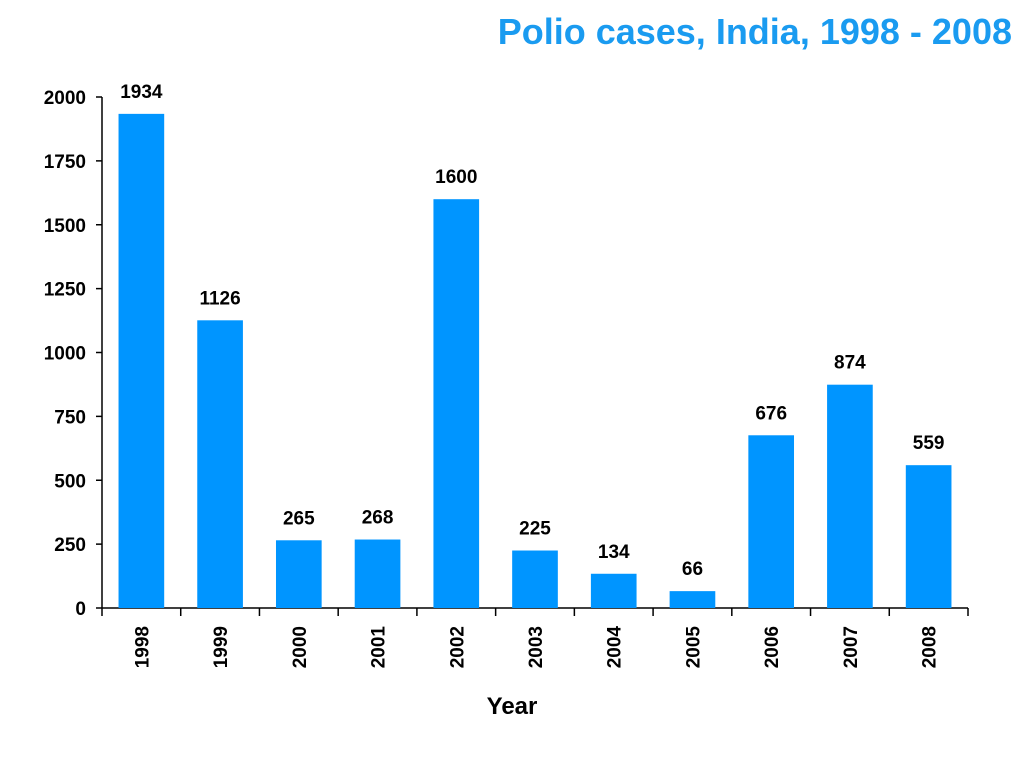 Image resolution: width=1024 pixels, height=768 pixels. Describe the element at coordinates (65, 162) in the screenshot. I see `y-tick-label: 1750` at that location.